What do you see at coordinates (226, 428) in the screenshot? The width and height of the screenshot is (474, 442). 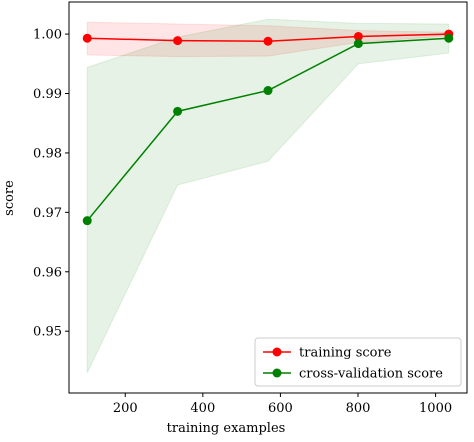 I see `x-axis-label: training examples` at bounding box center [226, 428].